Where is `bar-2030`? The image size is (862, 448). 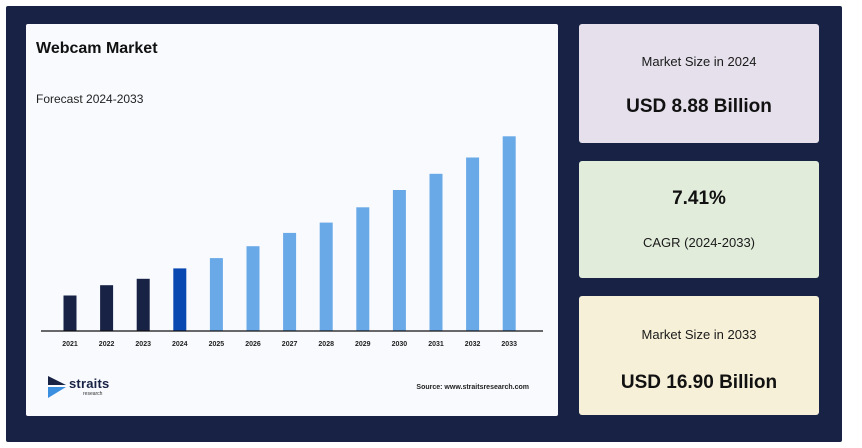
bar-2030 is located at coordinates (399, 260).